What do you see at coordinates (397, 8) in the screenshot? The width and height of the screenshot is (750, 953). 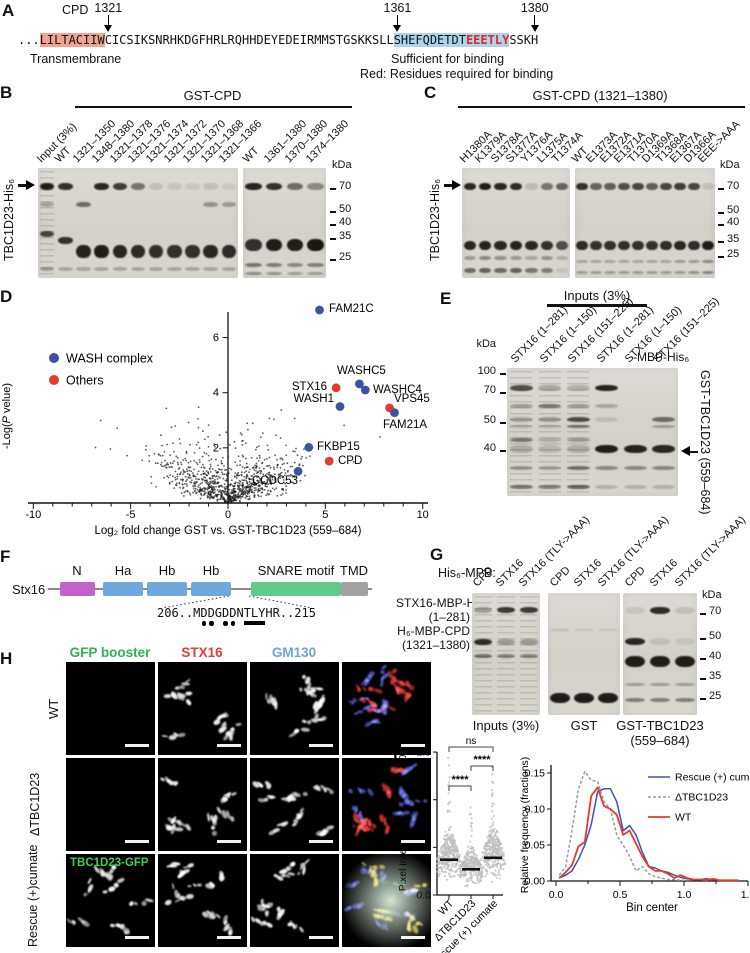 I see `residue-number-label: 1361` at bounding box center [397, 8].